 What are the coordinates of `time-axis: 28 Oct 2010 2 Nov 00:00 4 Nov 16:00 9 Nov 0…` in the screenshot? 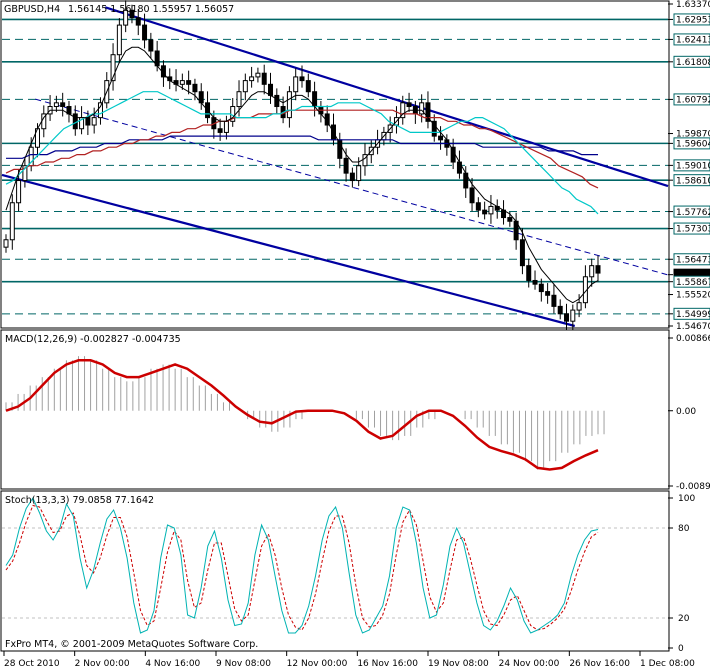 It's located at (349, 660).